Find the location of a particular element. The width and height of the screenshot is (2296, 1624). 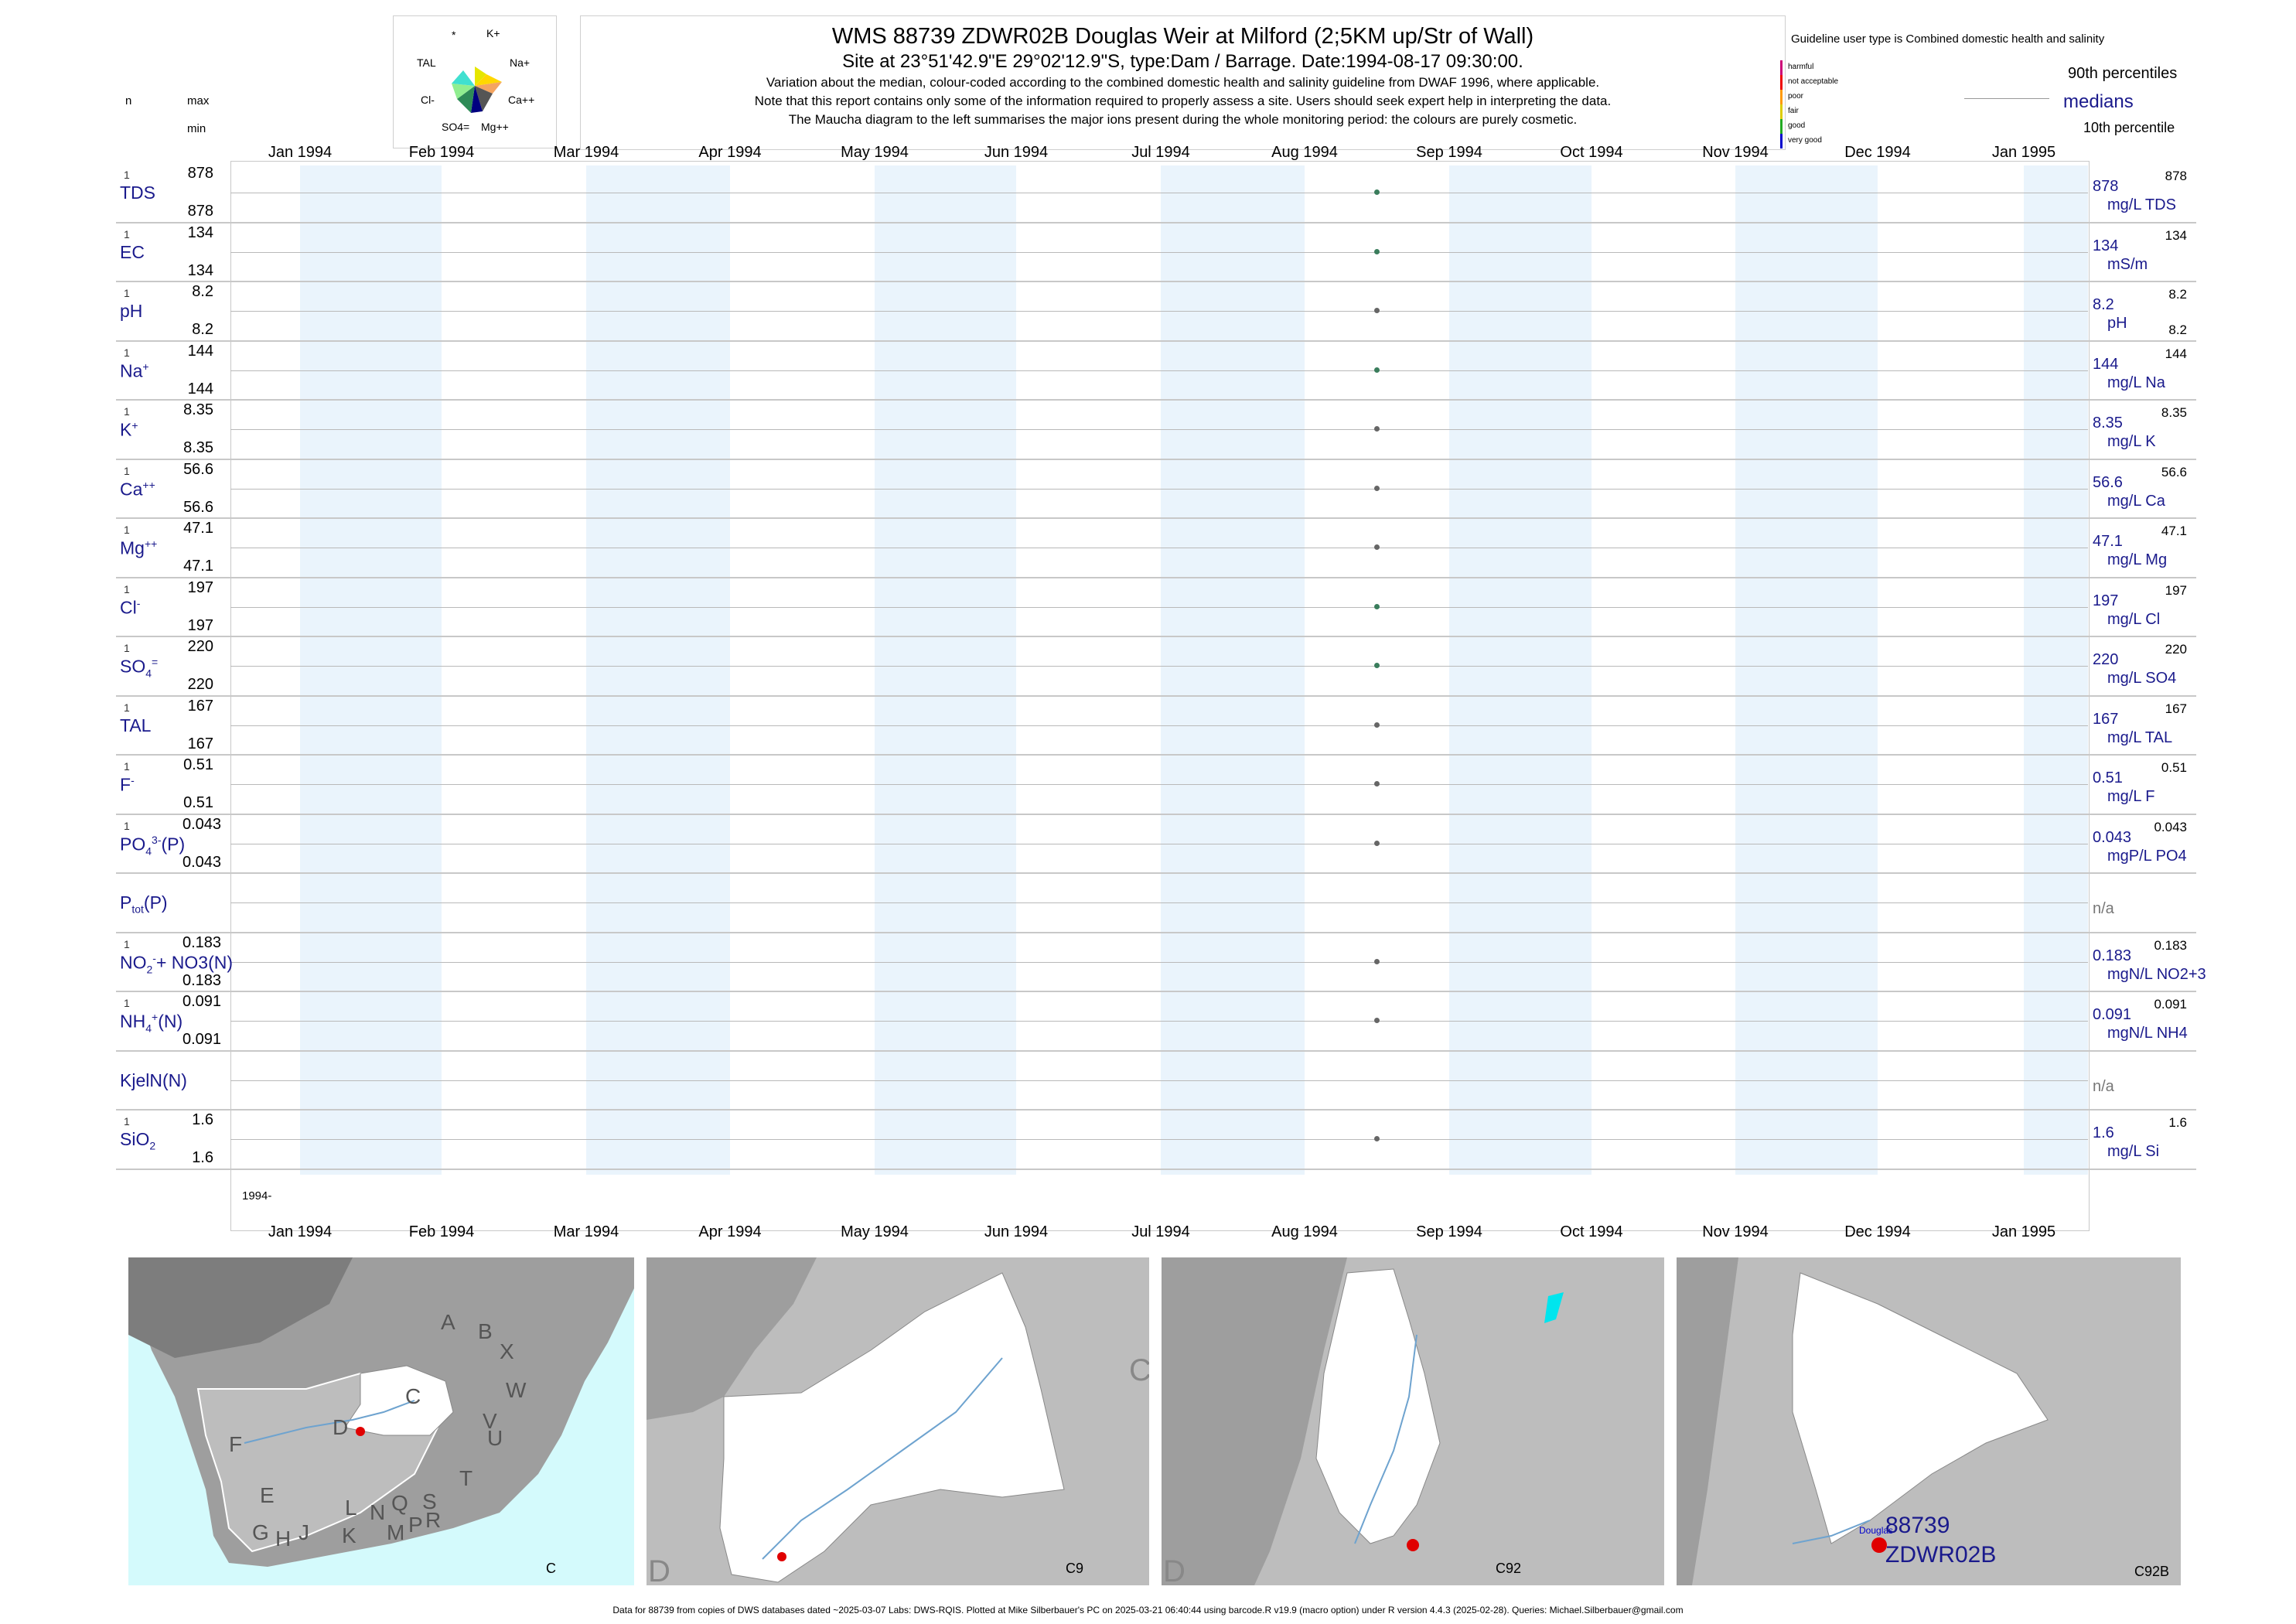

median-value: 0.091 is located at coordinates (2112, 1014).